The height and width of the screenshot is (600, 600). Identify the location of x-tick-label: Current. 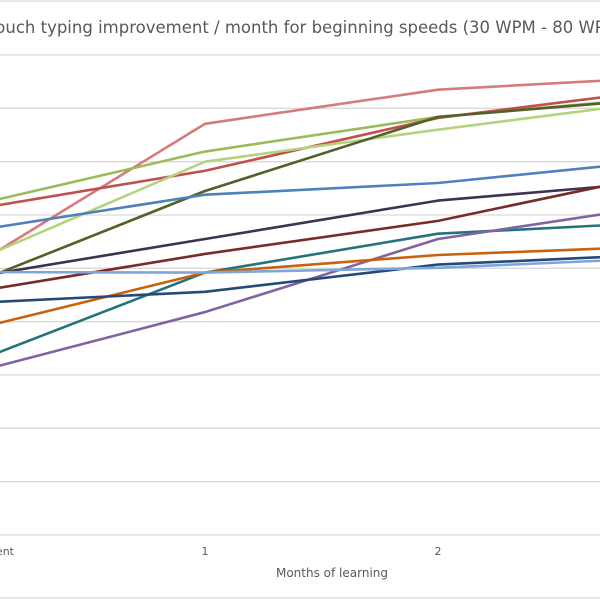
(7, 551).